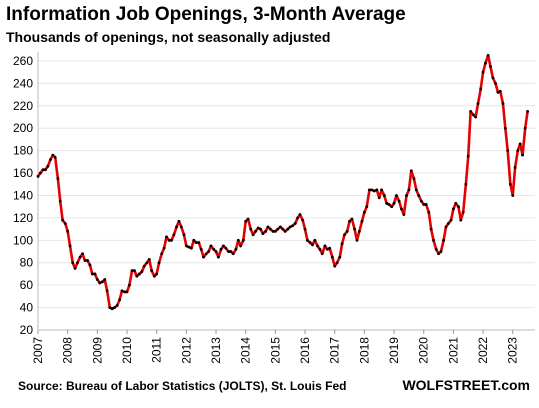 This screenshot has width=539, height=408. I want to click on y-tick-label: 160, so click(23, 173).